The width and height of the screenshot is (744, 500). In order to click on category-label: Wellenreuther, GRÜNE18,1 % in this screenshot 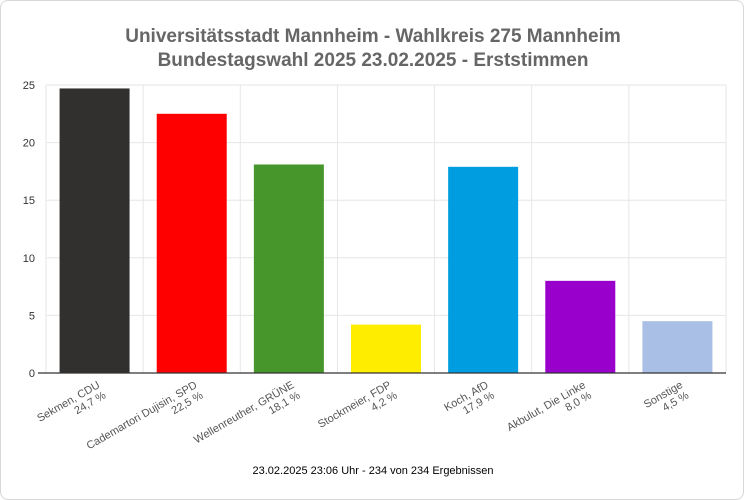, I will do `click(247, 418)`.